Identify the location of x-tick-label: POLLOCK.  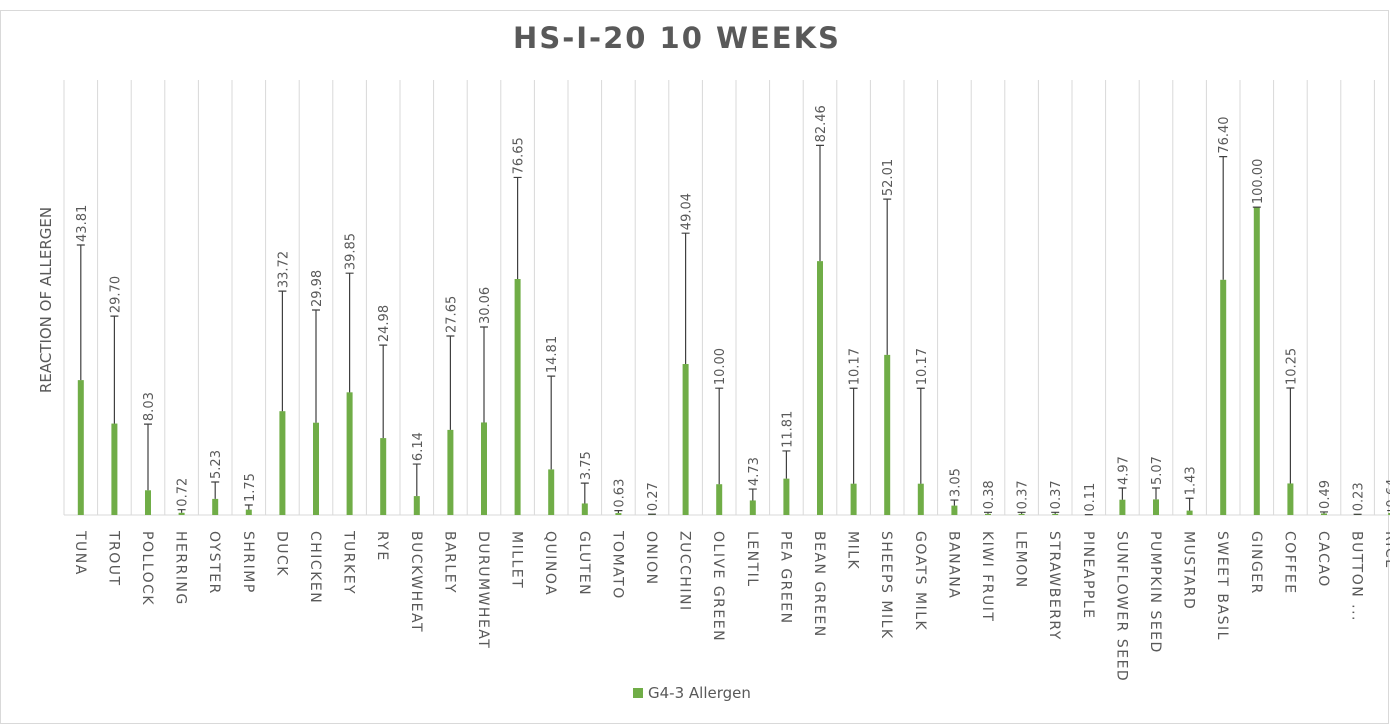
(147, 568).